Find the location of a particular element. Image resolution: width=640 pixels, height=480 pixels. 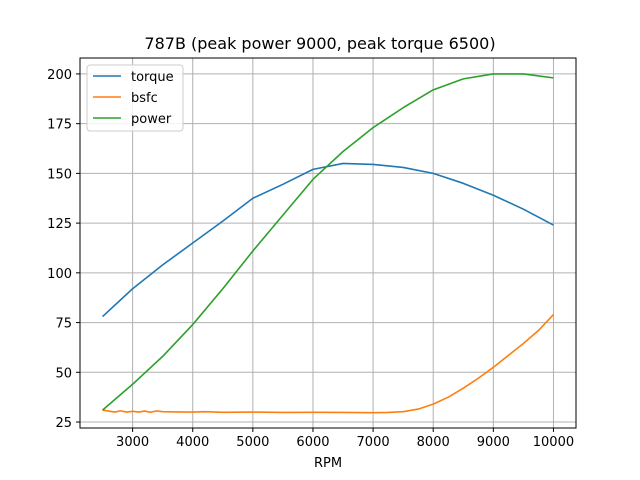

bsfc-line is located at coordinates (328, 364).